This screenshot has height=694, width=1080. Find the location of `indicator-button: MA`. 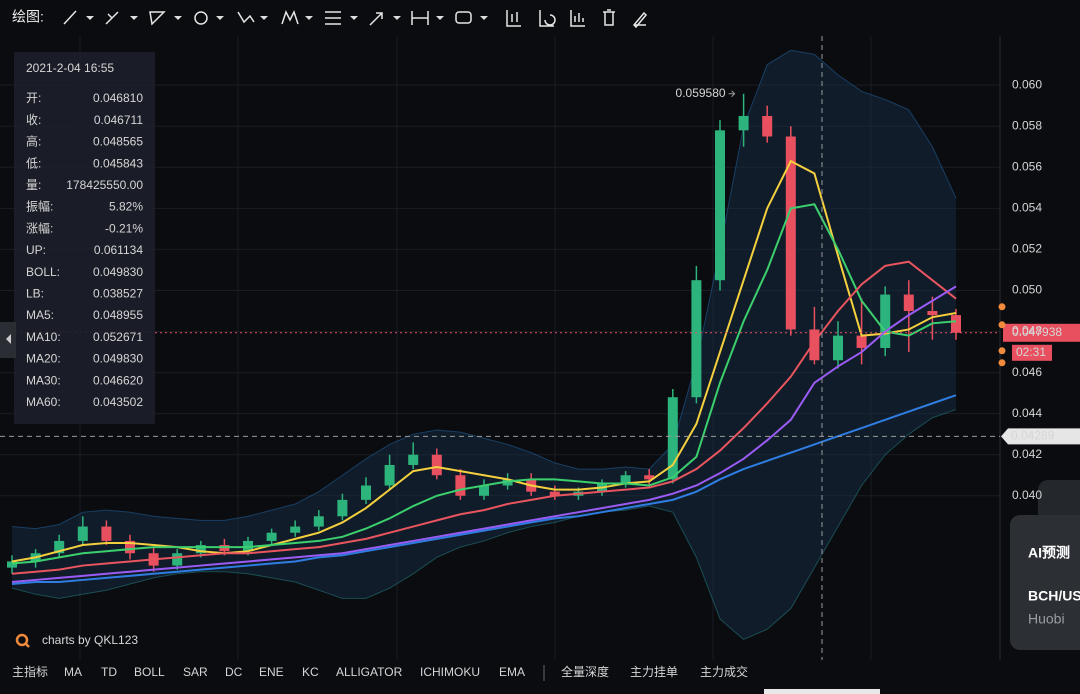

indicator-button: MA is located at coordinates (73, 672).